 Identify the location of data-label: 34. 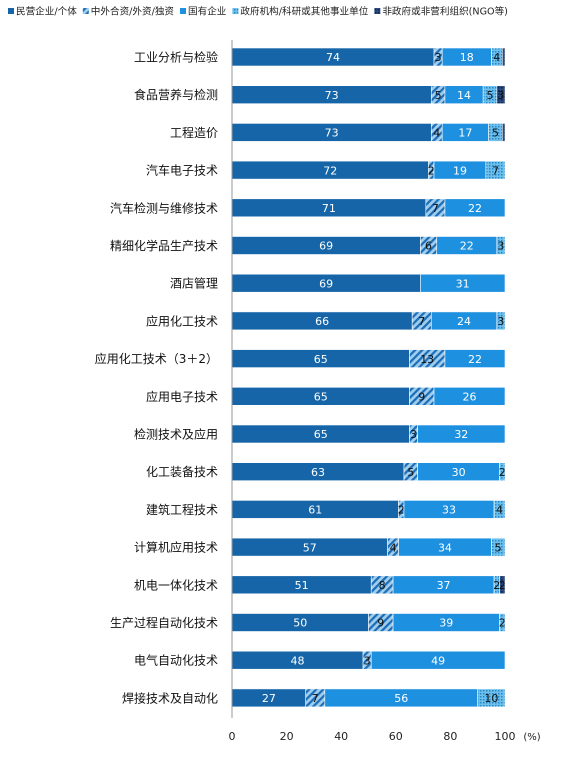
(445, 547).